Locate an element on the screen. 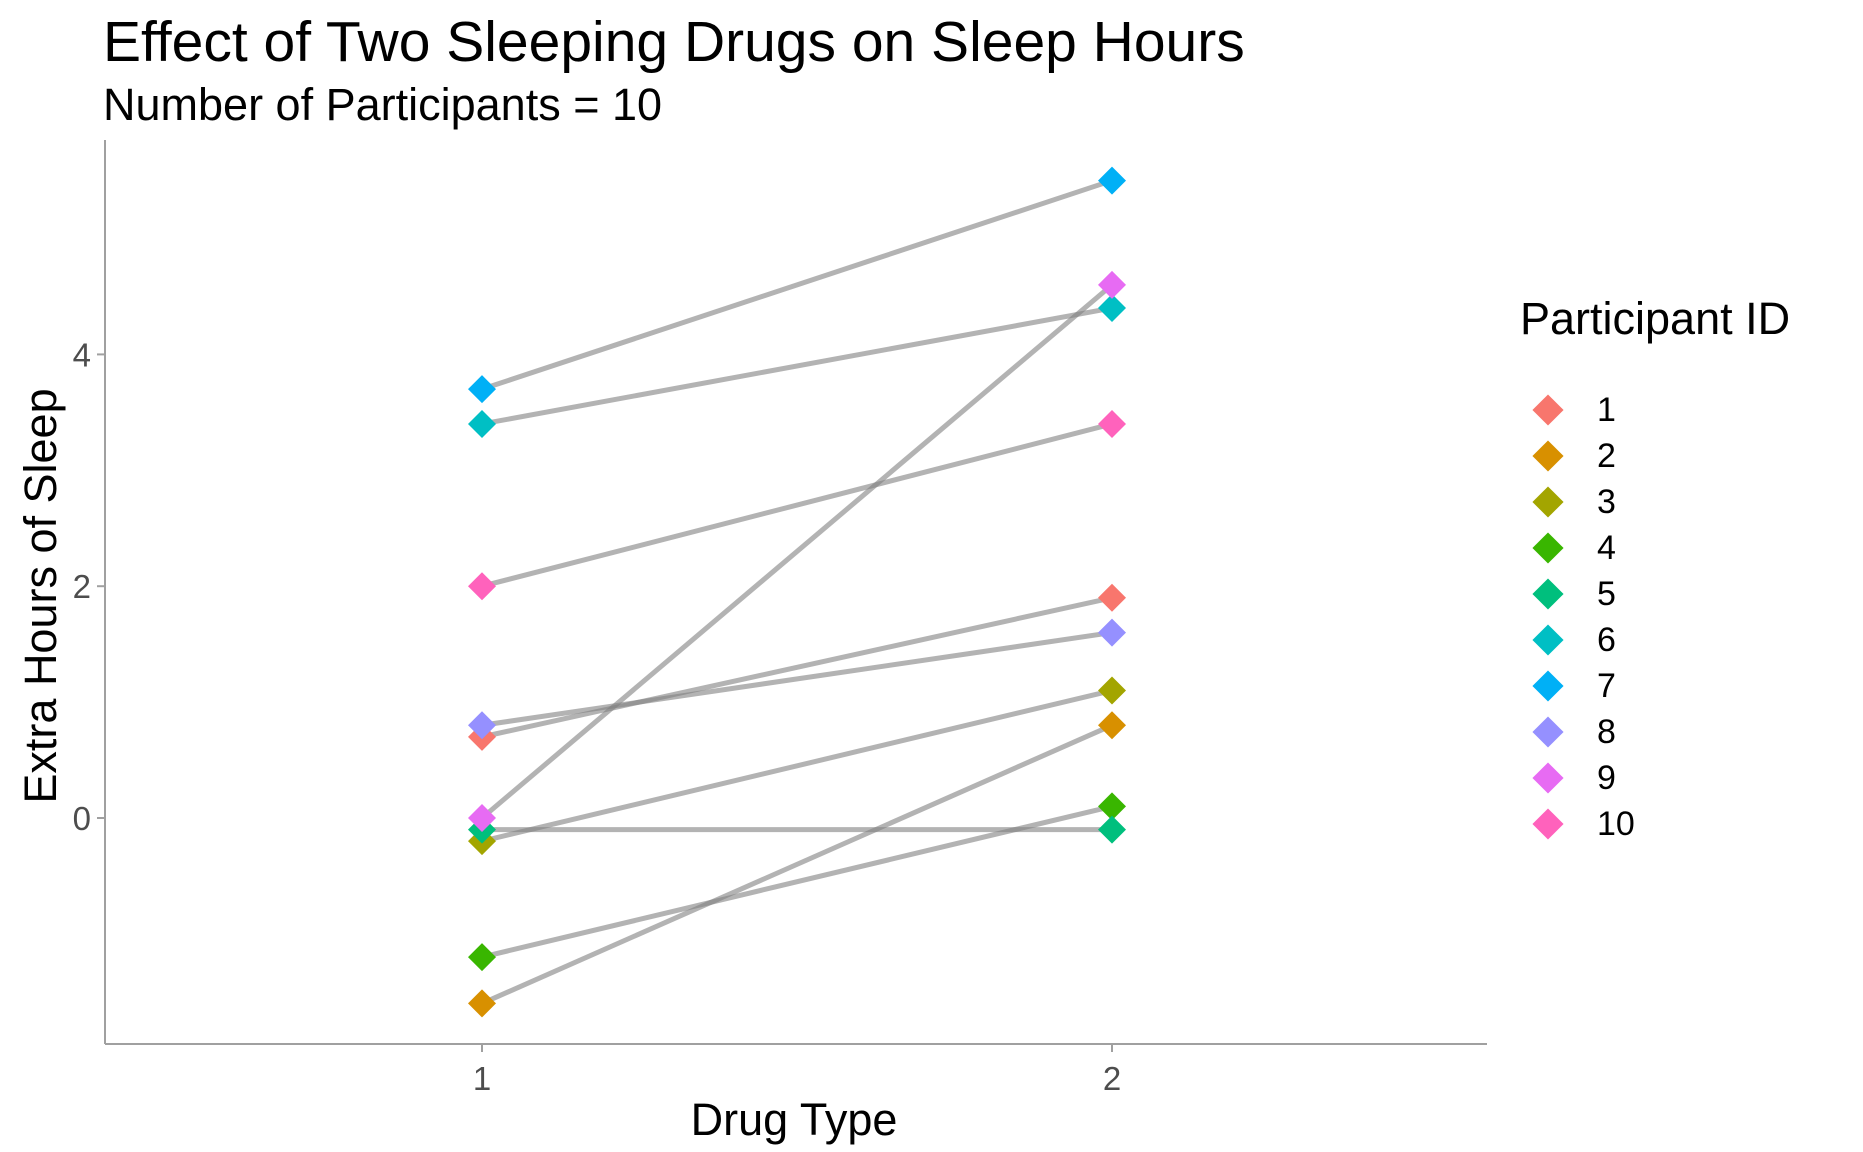 Image resolution: width=1863 pixels, height=1152 pixels. y-axis-title: Extra Hours of Sleep is located at coordinates (40, 595).